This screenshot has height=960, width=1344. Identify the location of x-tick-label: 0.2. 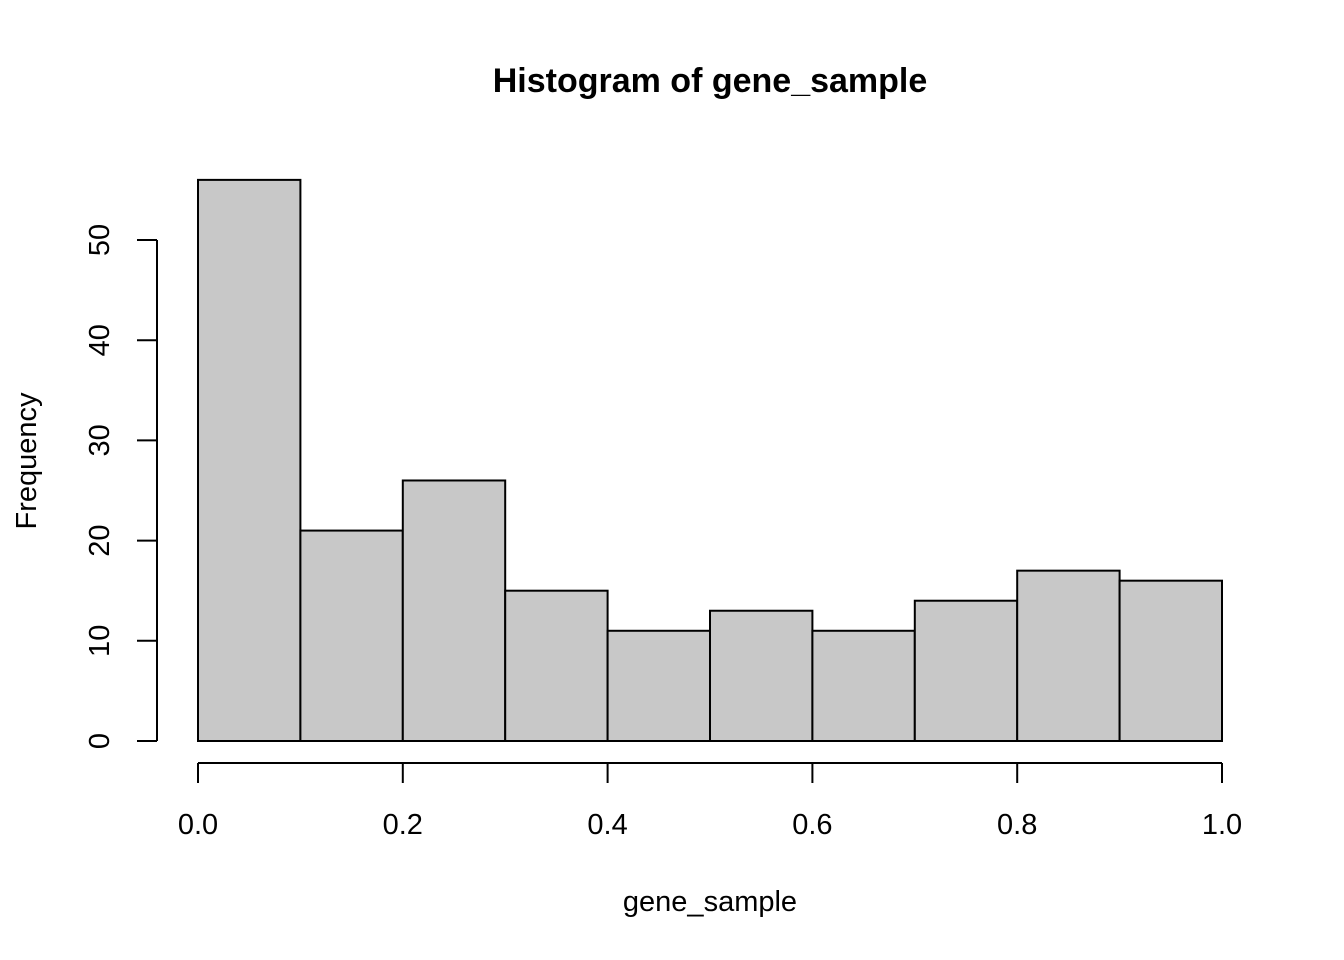
(403, 825).